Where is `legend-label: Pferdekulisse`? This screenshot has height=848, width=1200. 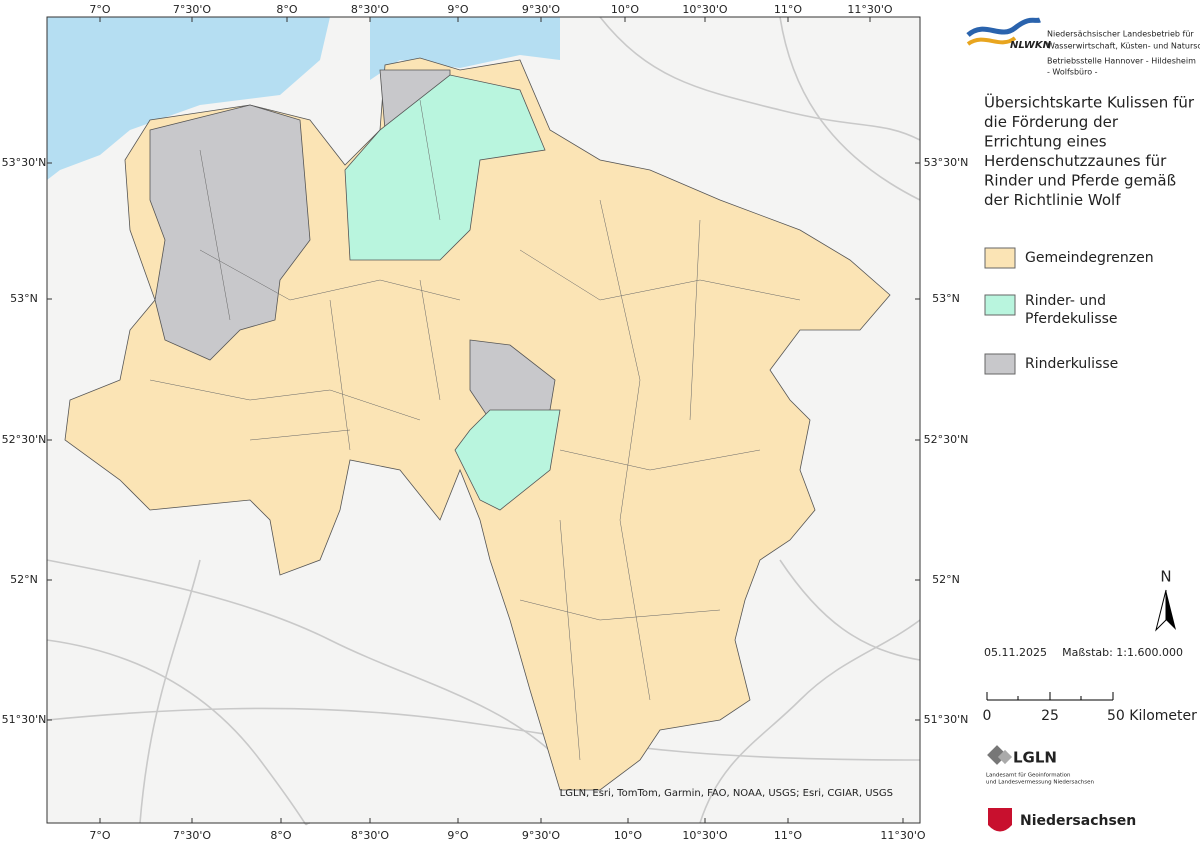 legend-label: Pferdekulisse is located at coordinates (1071, 319).